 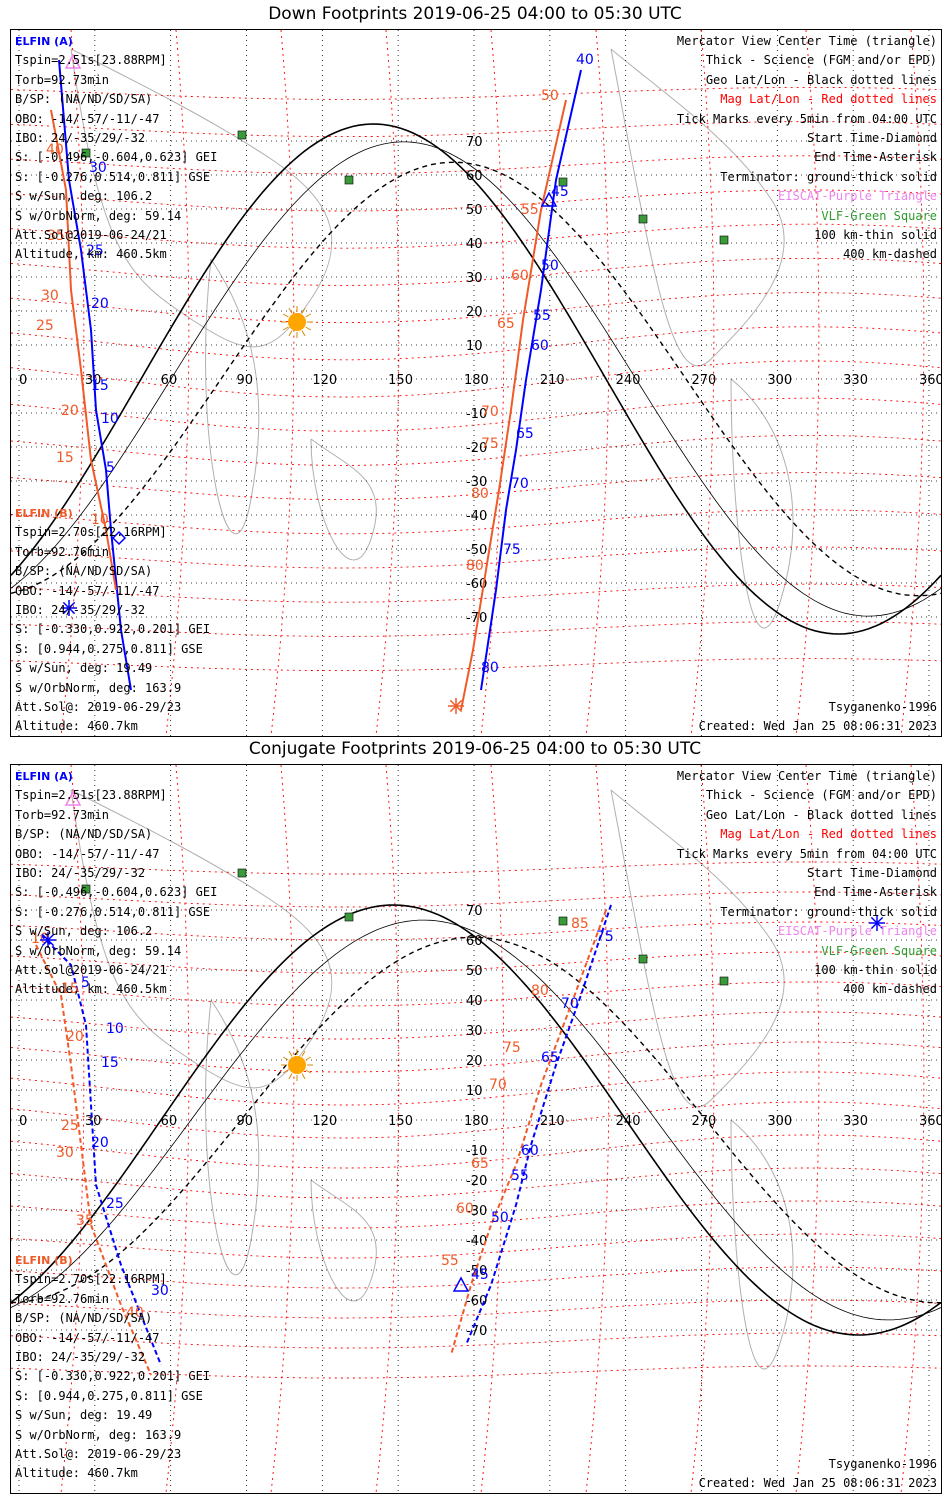 I want to click on track-tick-label: 10, so click(x=115, y=1029).